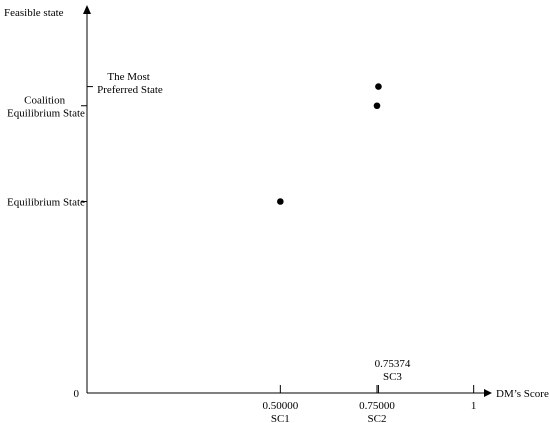 Image resolution: width=550 pixels, height=423 pixels. Describe the element at coordinates (77, 394) in the screenshot. I see `y-tick-label: 0` at that location.